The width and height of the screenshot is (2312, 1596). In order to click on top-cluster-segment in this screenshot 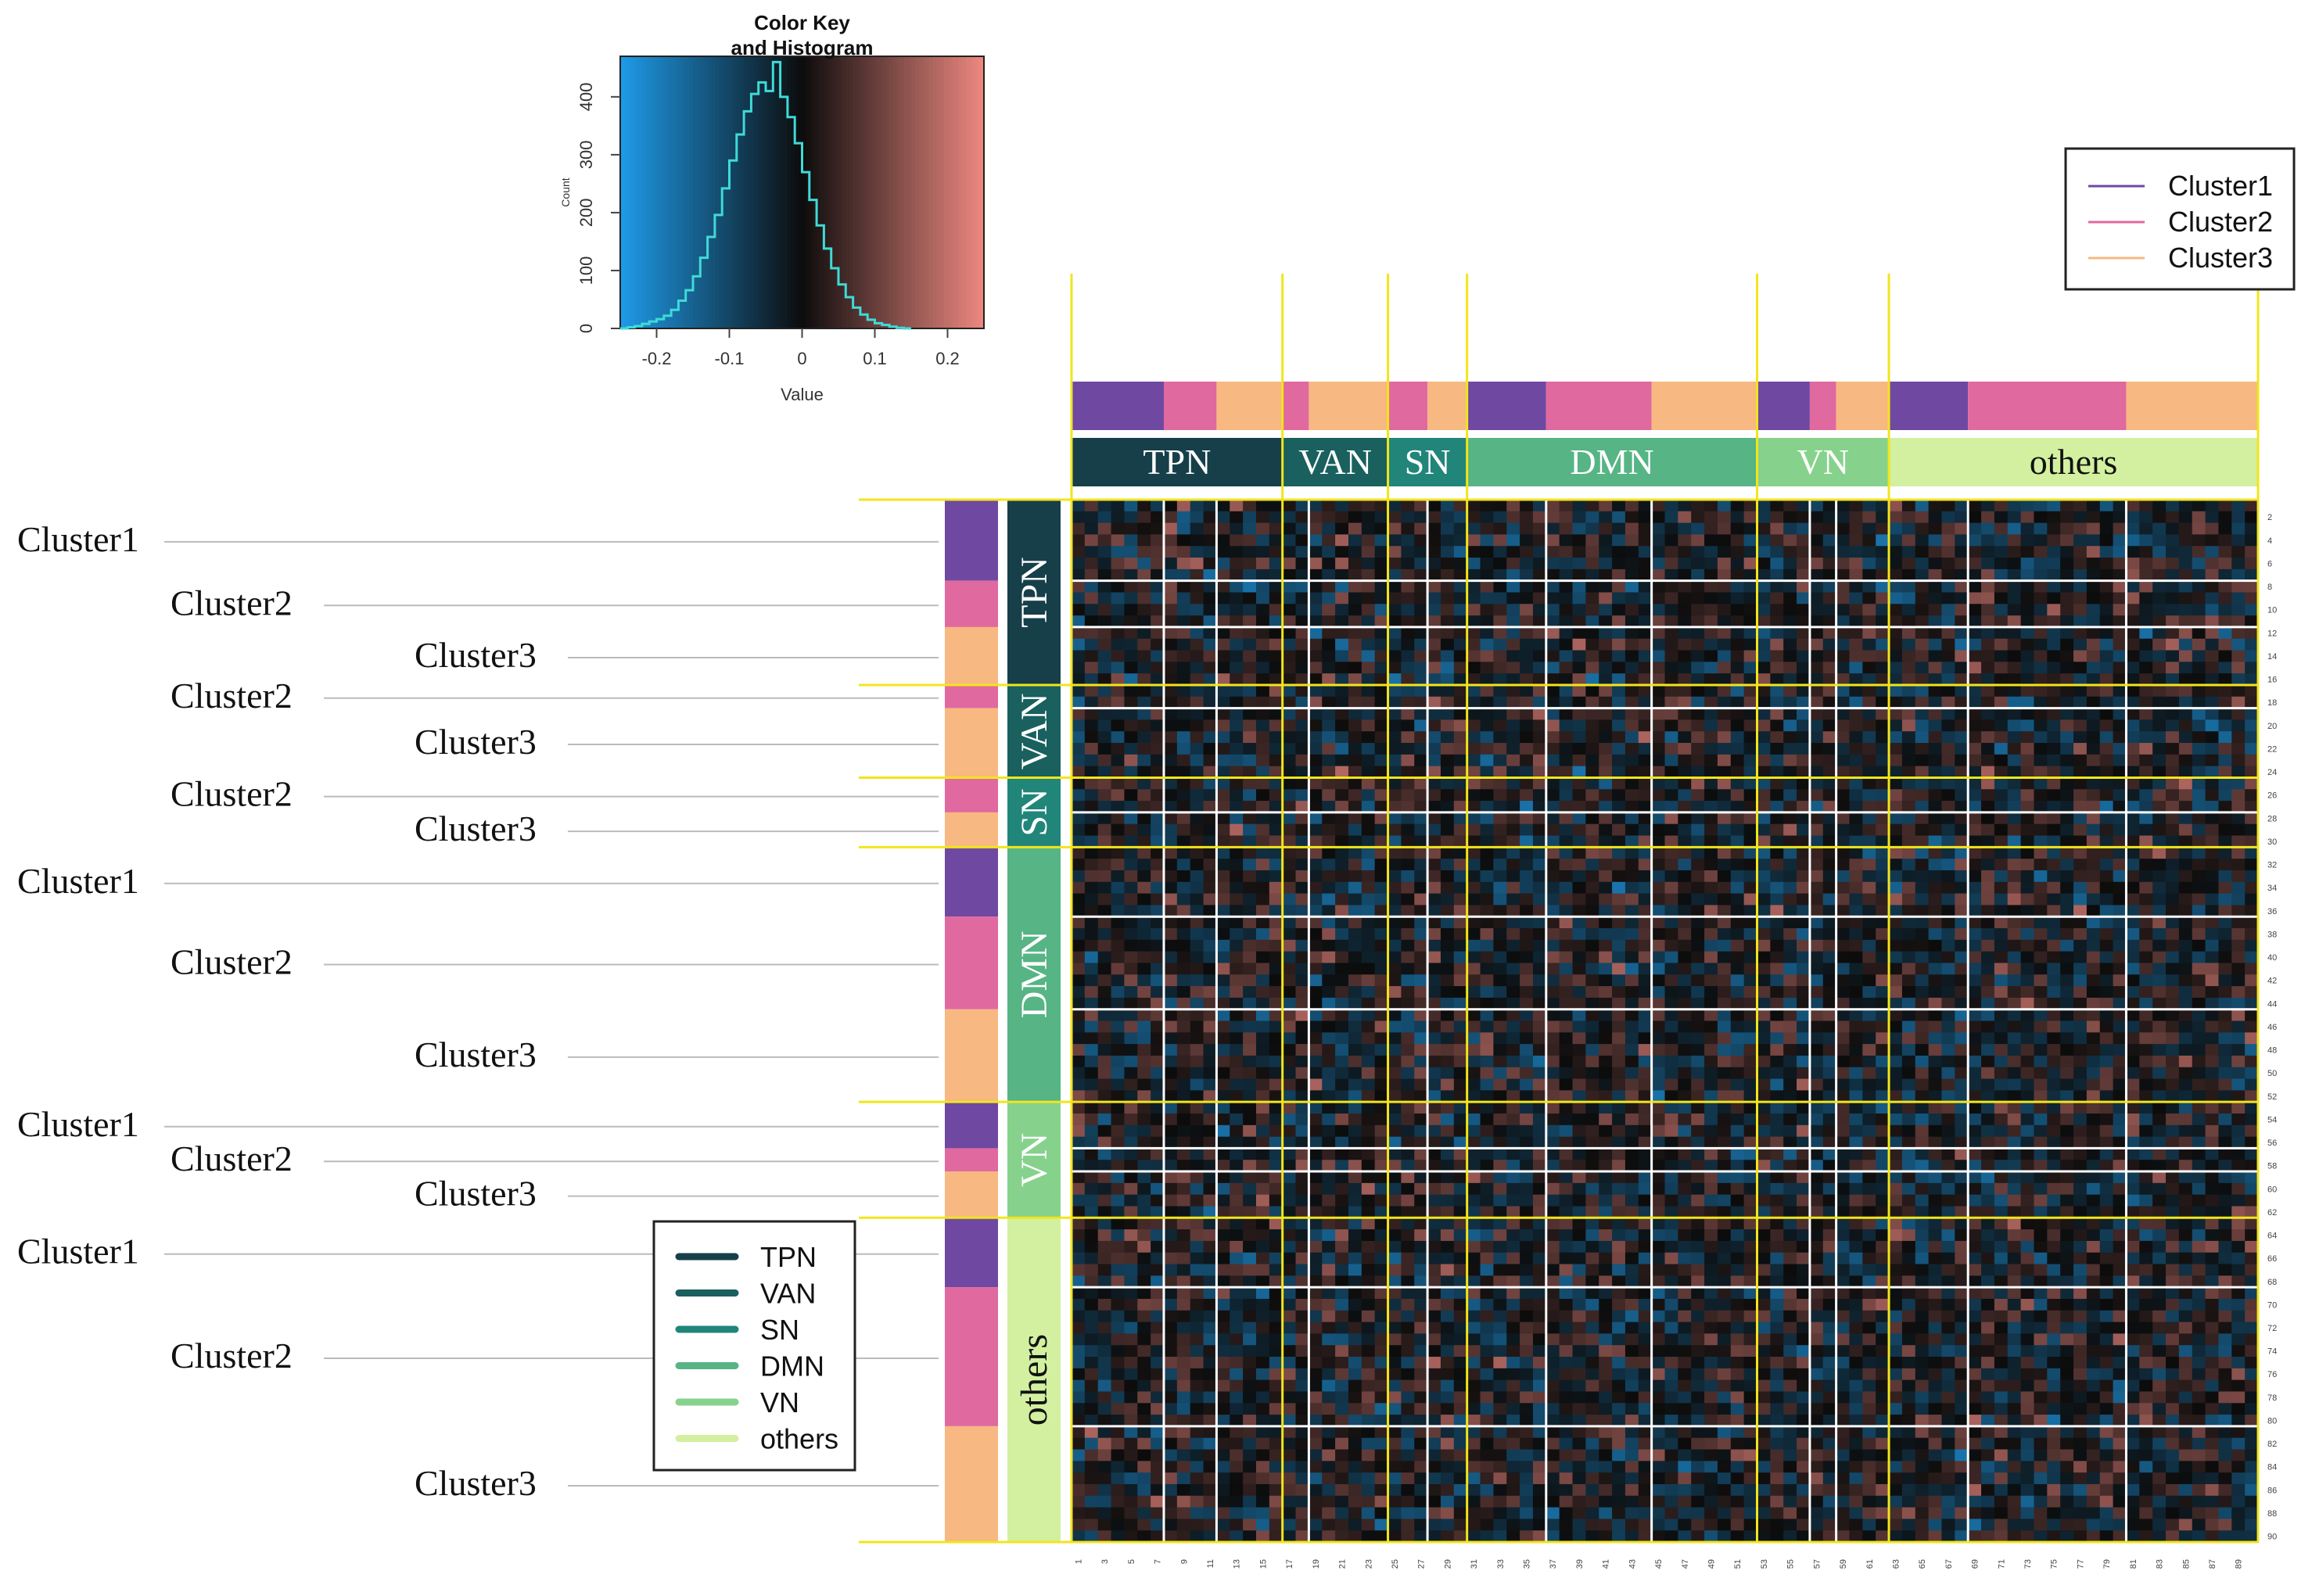, I will do `click(1118, 406)`.